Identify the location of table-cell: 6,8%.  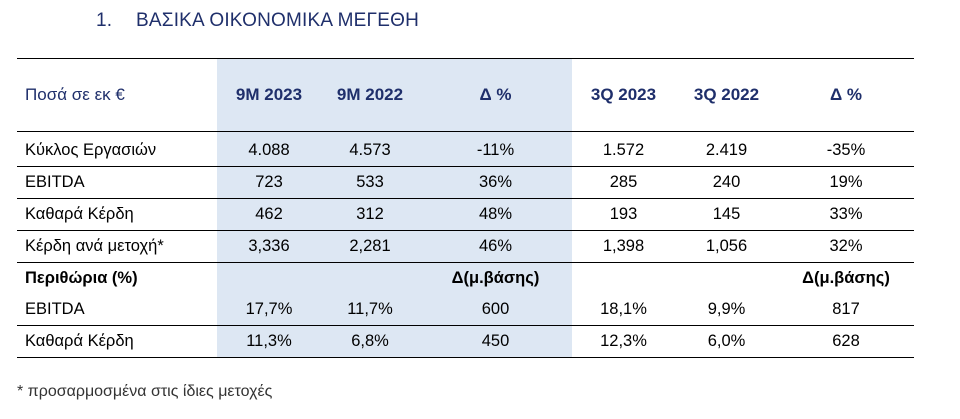
(370, 341).